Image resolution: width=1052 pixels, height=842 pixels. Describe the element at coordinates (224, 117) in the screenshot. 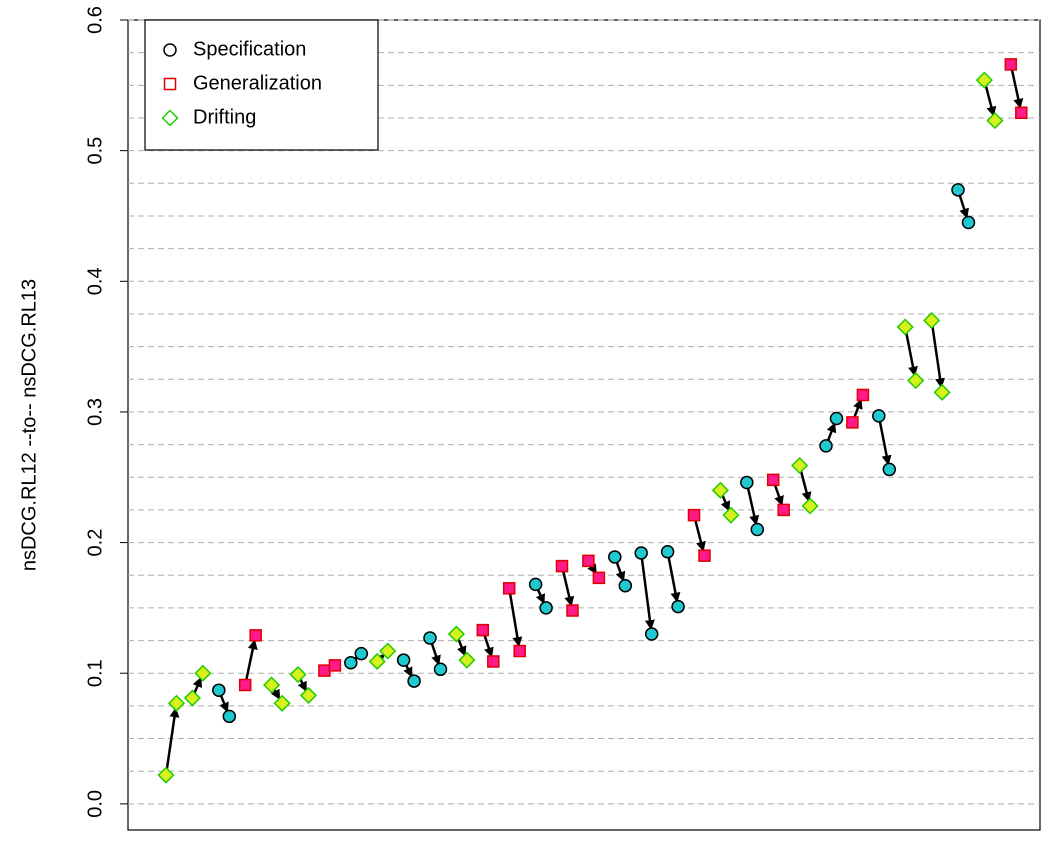

I see `legend-label: Drifting` at that location.